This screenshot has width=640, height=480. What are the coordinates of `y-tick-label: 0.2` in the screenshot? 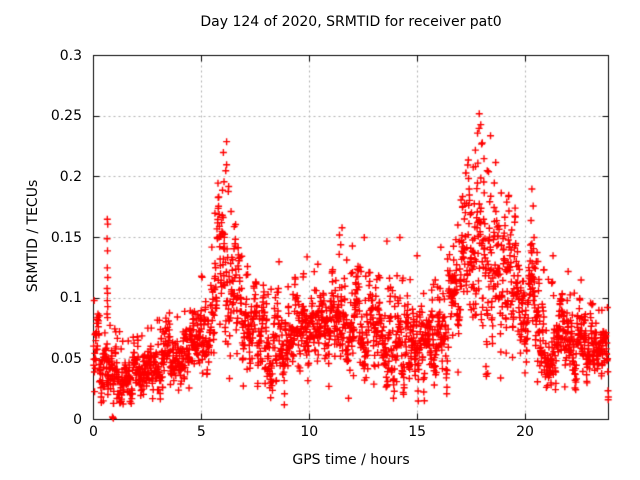 It's located at (70, 176).